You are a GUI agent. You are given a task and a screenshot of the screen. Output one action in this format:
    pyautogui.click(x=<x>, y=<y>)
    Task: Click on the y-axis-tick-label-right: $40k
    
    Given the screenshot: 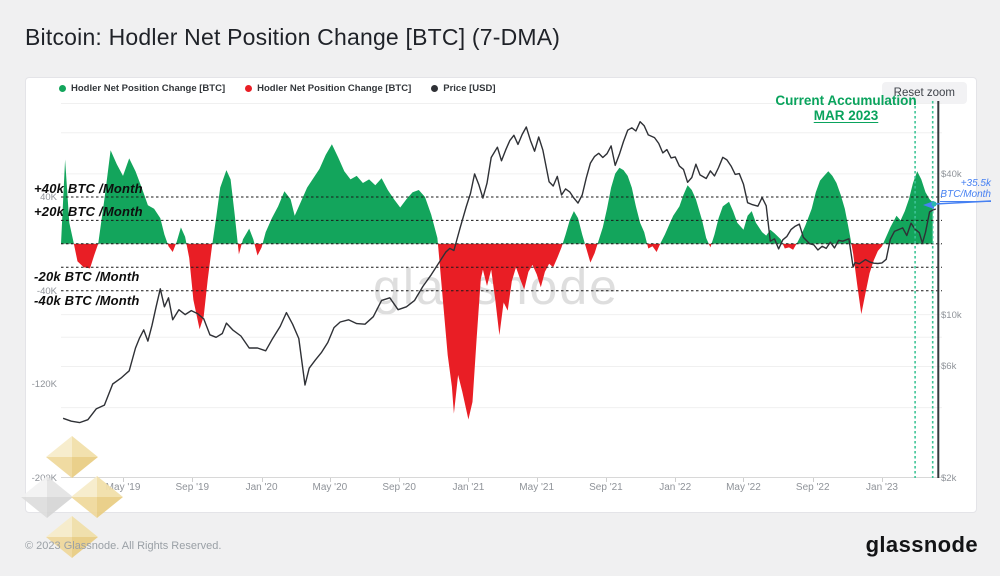 What is the action you would take?
    pyautogui.click(x=951, y=174)
    